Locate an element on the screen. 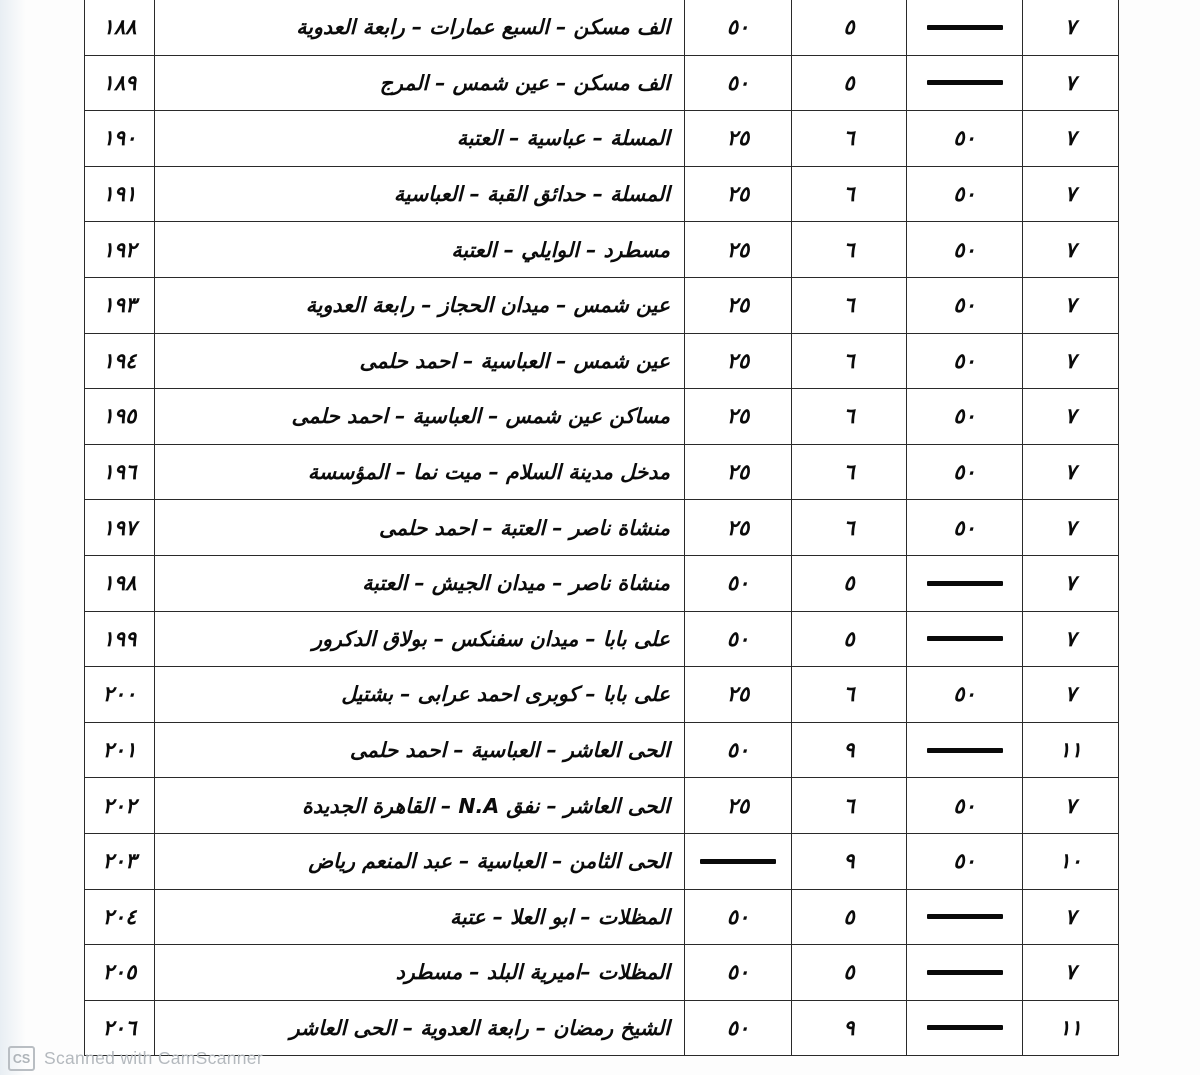 The image size is (1200, 1075). cell-route-description-column: عين شمس – العباسية – احمد حلمى is located at coordinates (419, 361).